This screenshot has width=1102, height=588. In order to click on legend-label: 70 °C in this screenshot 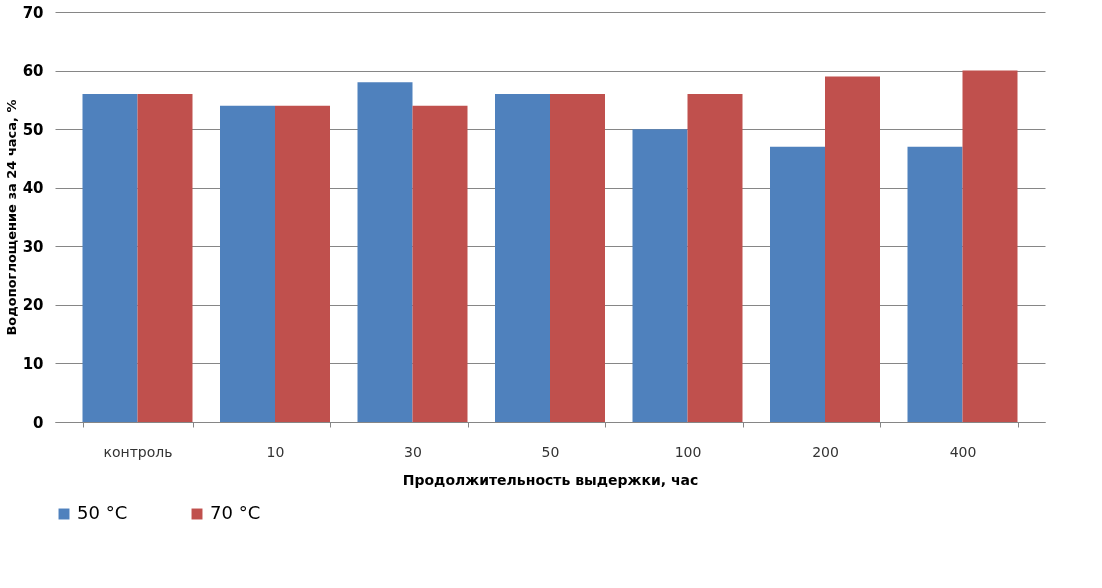, I will do `click(235, 512)`.